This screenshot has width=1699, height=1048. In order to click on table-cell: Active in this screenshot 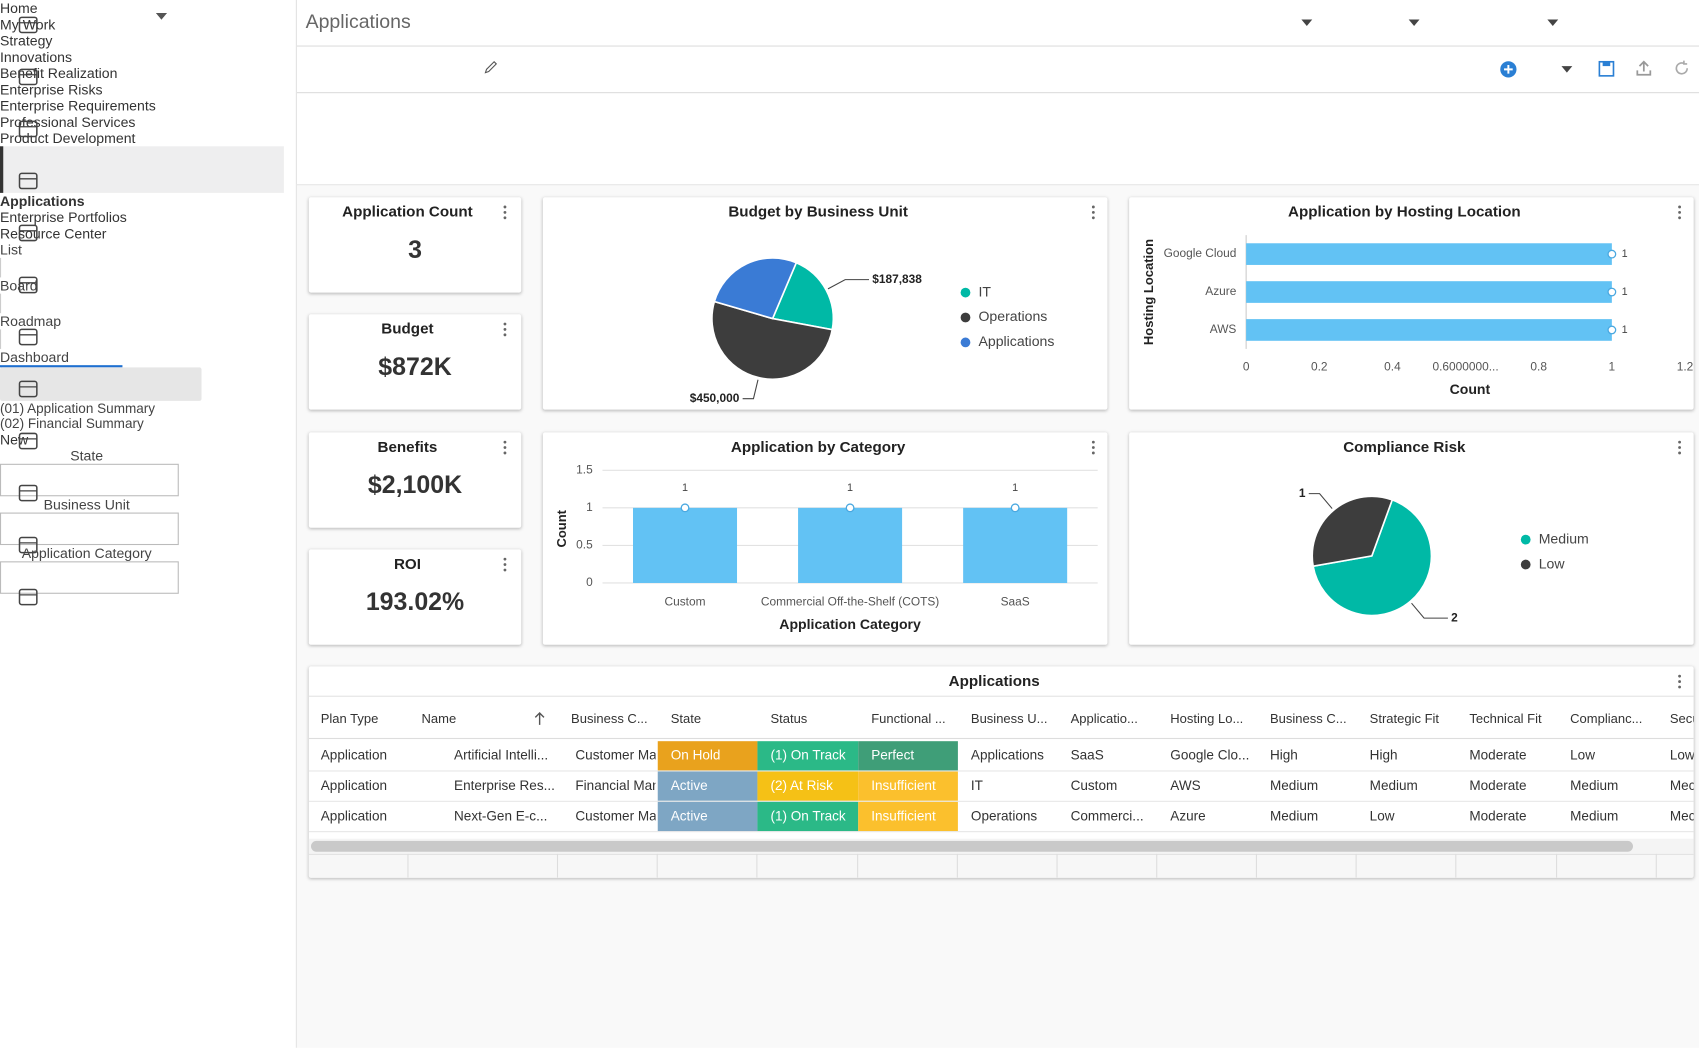, I will do `click(689, 816)`.